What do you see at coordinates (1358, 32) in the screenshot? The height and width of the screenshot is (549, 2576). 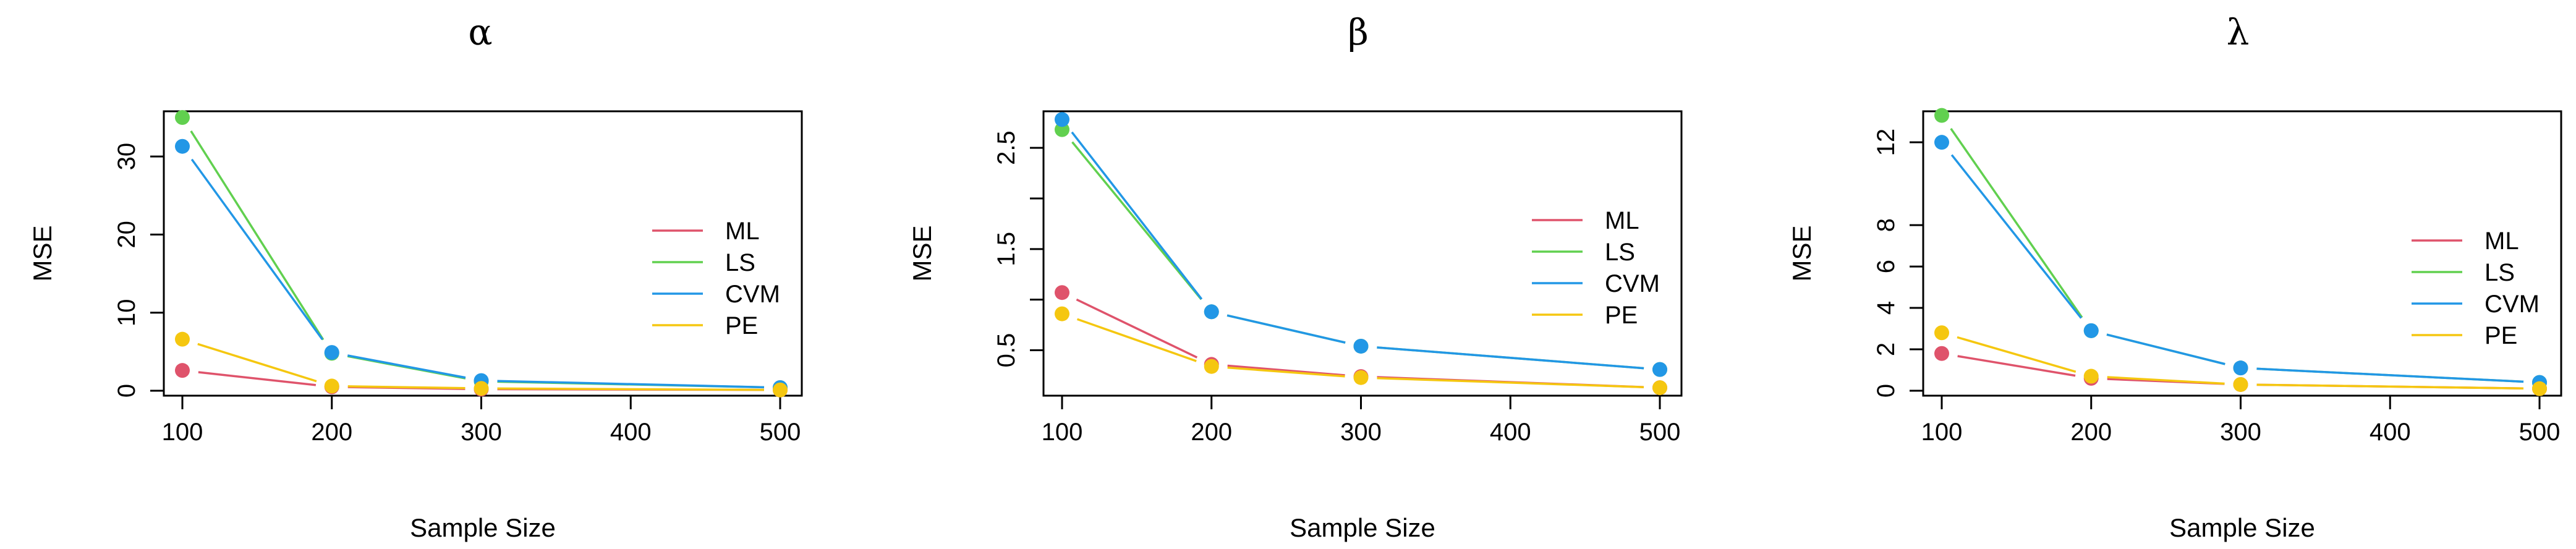 I see `panel-title: β` at bounding box center [1358, 32].